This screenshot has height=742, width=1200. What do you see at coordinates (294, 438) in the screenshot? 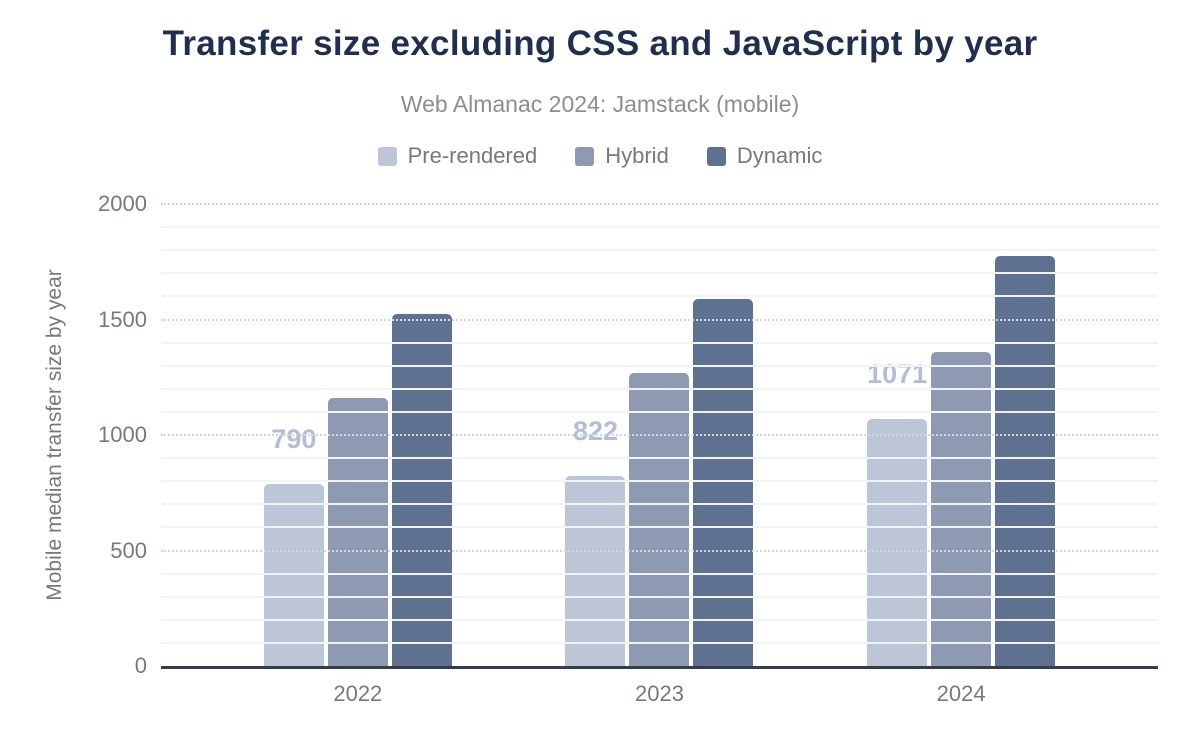
I see `bar-value-label: 790` at bounding box center [294, 438].